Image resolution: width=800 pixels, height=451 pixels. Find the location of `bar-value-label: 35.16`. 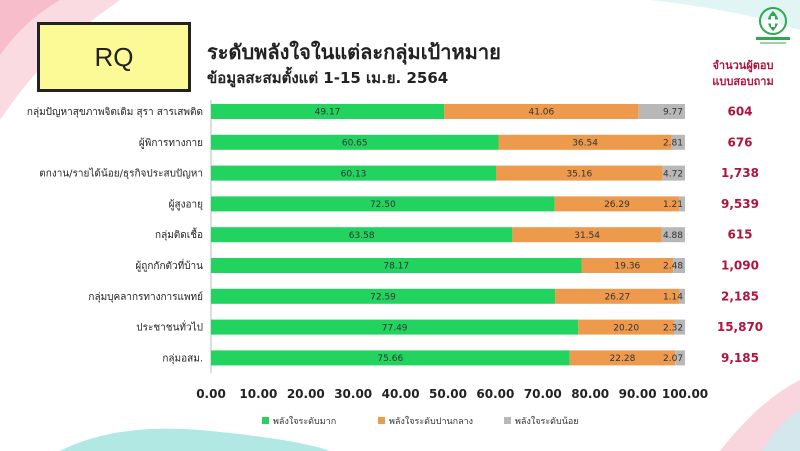

bar-value-label: 35.16 is located at coordinates (579, 174).